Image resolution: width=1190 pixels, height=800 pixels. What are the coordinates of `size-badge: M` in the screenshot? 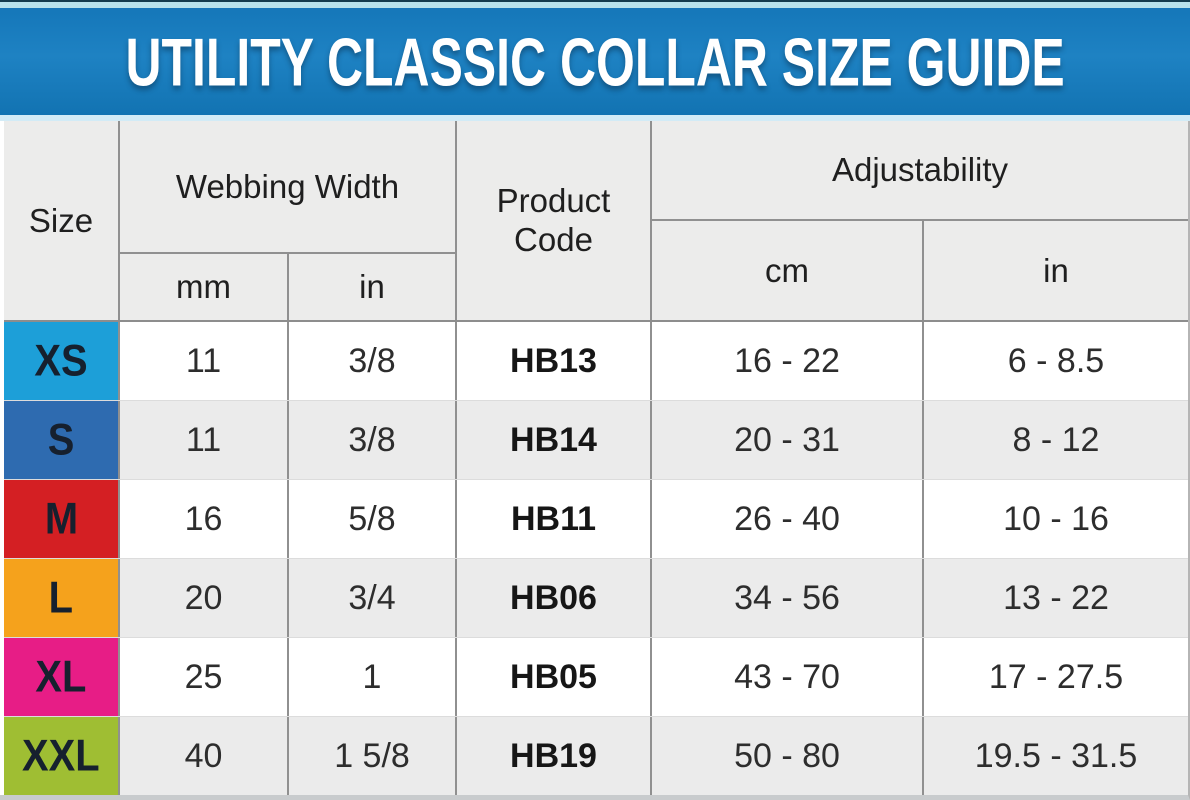 It's located at (61, 519).